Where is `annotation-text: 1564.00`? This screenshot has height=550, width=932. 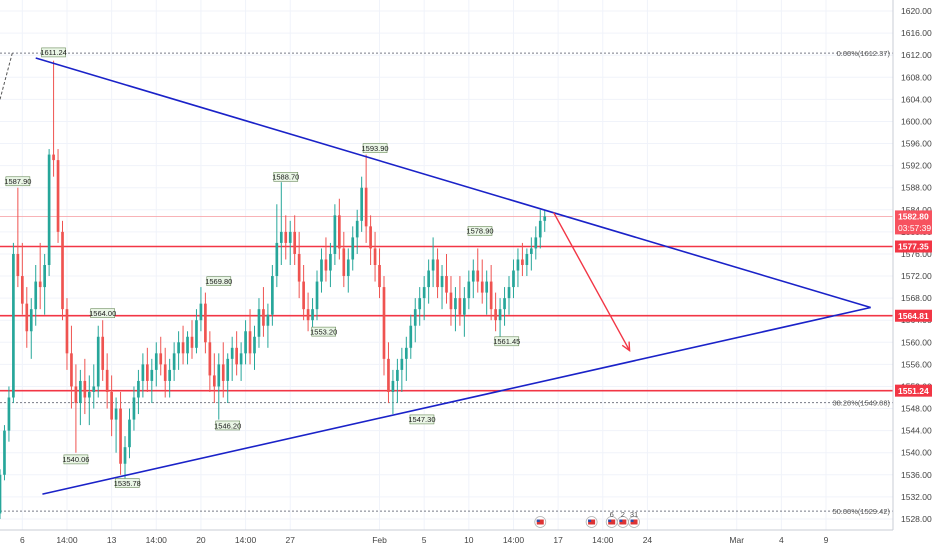 annotation-text: 1564.00 is located at coordinates (102, 313).